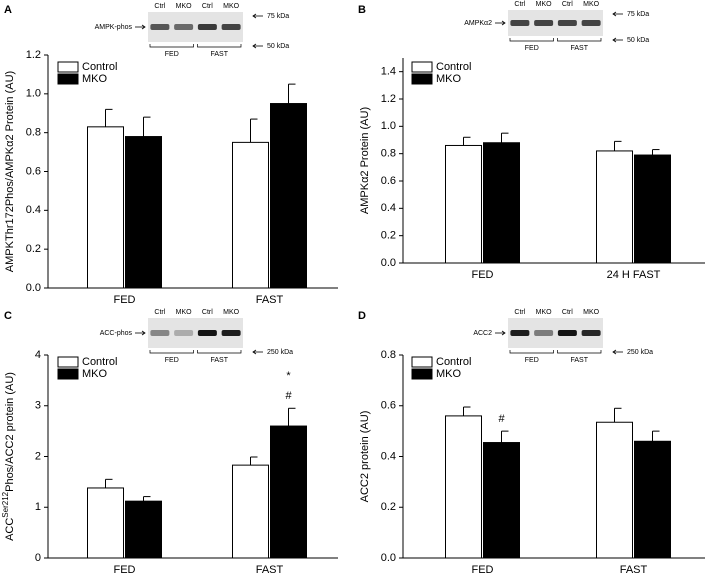 The height and width of the screenshot is (576, 709). What do you see at coordinates (388, 507) in the screenshot?
I see `y-tick-label: 0.2` at bounding box center [388, 507].